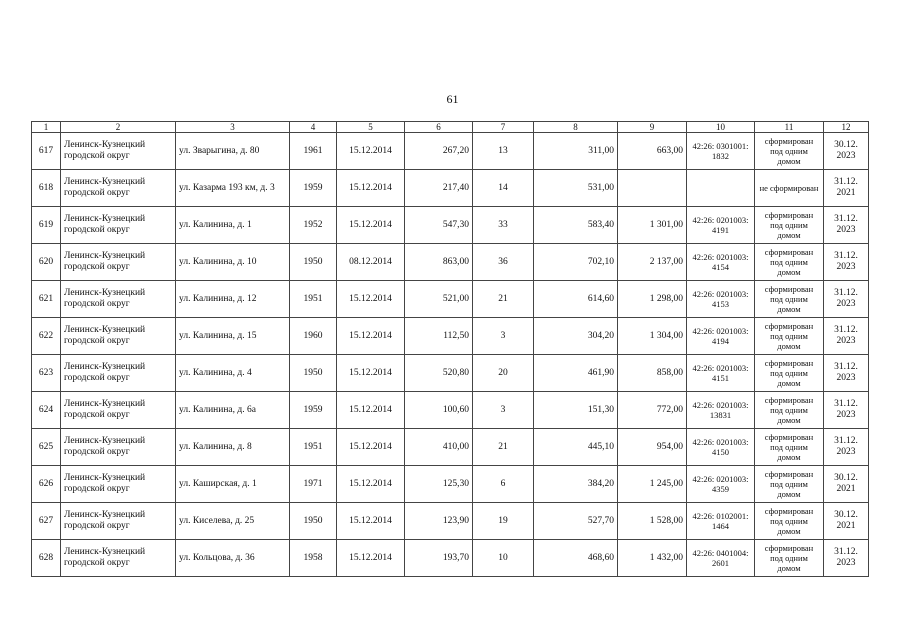 Image resolution: width=905 pixels, height=640 pixels. Describe the element at coordinates (720, 410) in the screenshot. I see `cell-cadastral-number: 42:26: 0201003: 13831` at that location.